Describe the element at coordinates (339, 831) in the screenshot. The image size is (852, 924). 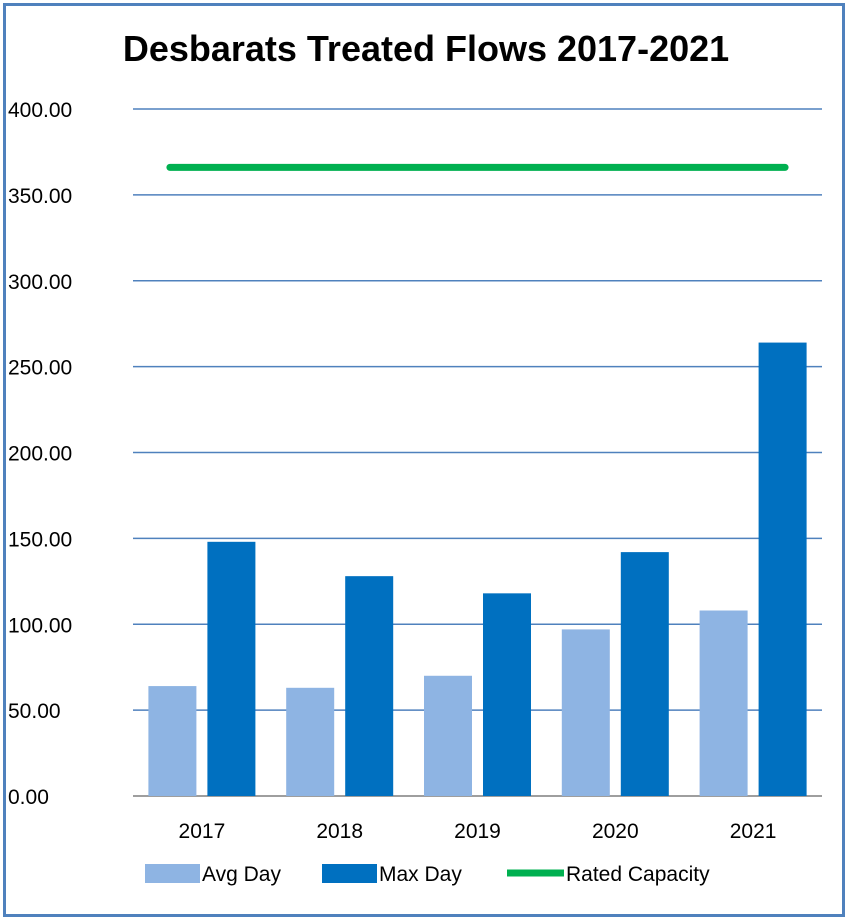
I see `x-tick-label: 2018` at that location.